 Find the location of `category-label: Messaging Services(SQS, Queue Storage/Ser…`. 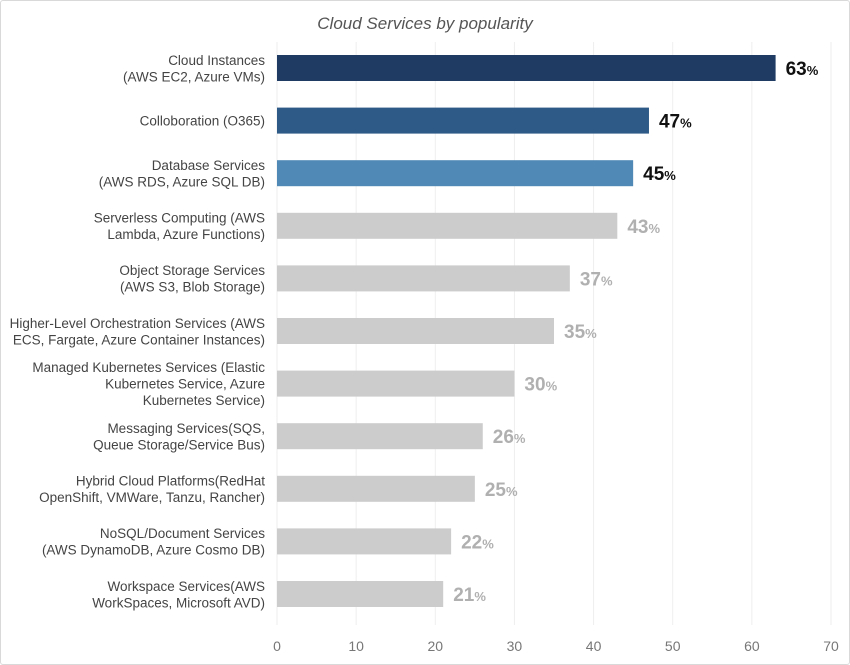

category-label: Messaging Services(SQS, Queue Storage/Ser… is located at coordinates (179, 437).